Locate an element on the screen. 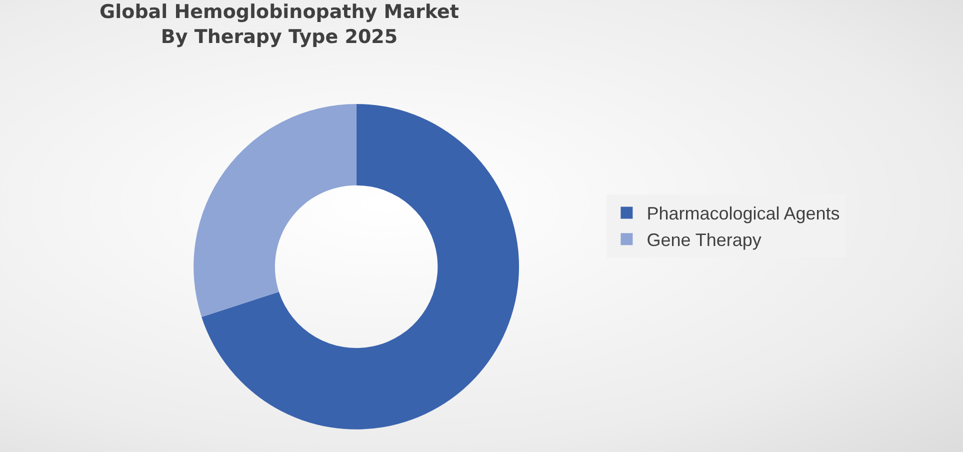 The height and width of the screenshot is (452, 963). chart-title: Global Hemoglobinopathy Market By Therapy Type 2025 is located at coordinates (279, 24).